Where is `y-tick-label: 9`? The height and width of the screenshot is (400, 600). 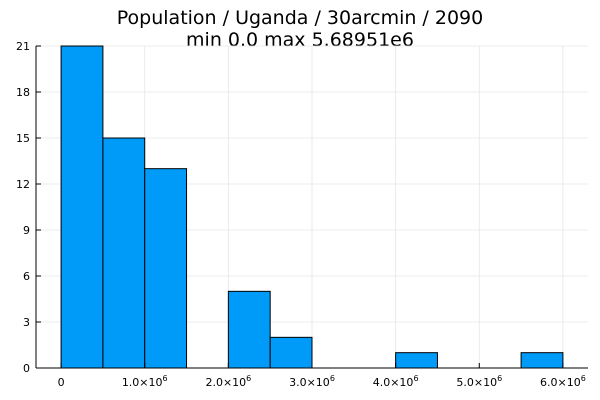
y-tick-label: 9 is located at coordinates (26, 230).